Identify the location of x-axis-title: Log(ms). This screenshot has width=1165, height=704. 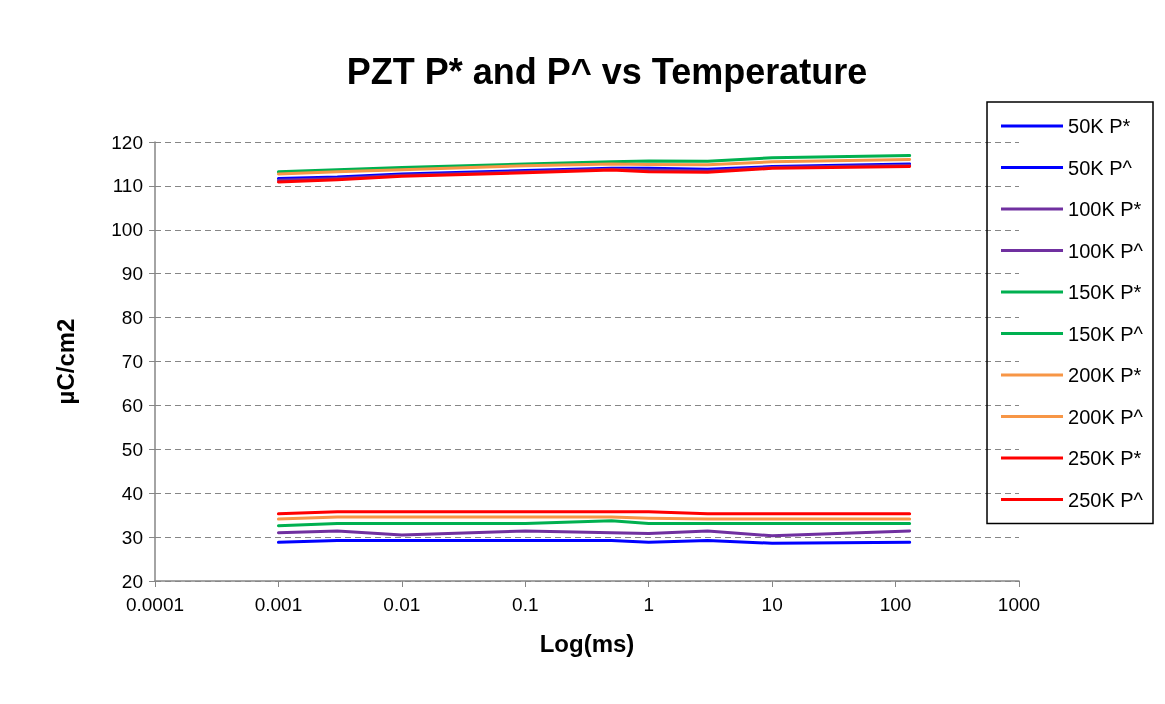
(587, 643).